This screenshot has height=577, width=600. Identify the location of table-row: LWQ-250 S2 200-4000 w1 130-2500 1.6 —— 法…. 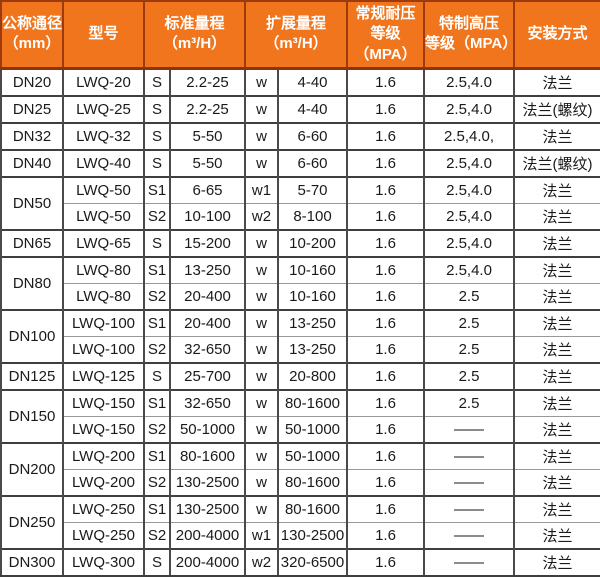
(300, 535).